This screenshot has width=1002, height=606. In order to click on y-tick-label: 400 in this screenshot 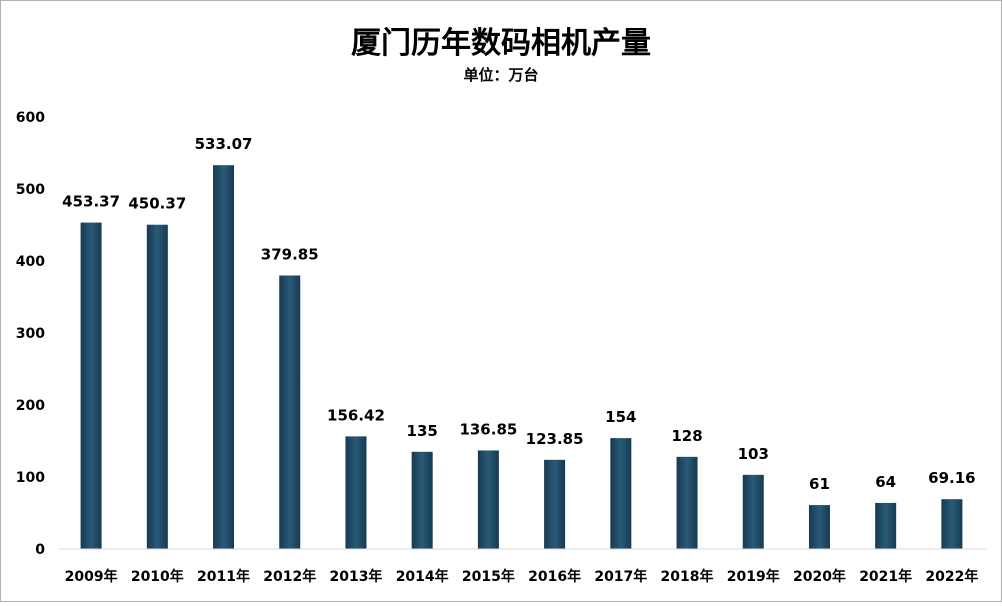, I will do `click(30, 262)`.